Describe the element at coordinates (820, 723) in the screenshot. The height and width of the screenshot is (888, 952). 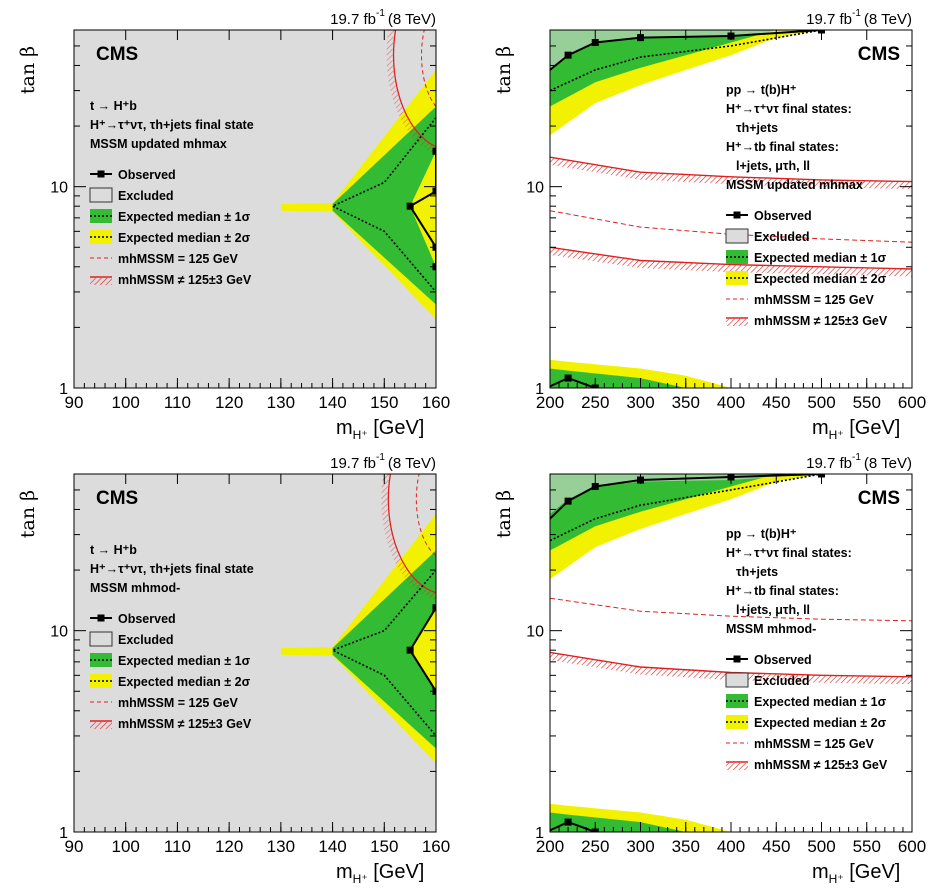
I see `legend-entry-label: Expected median ± 2σ` at that location.